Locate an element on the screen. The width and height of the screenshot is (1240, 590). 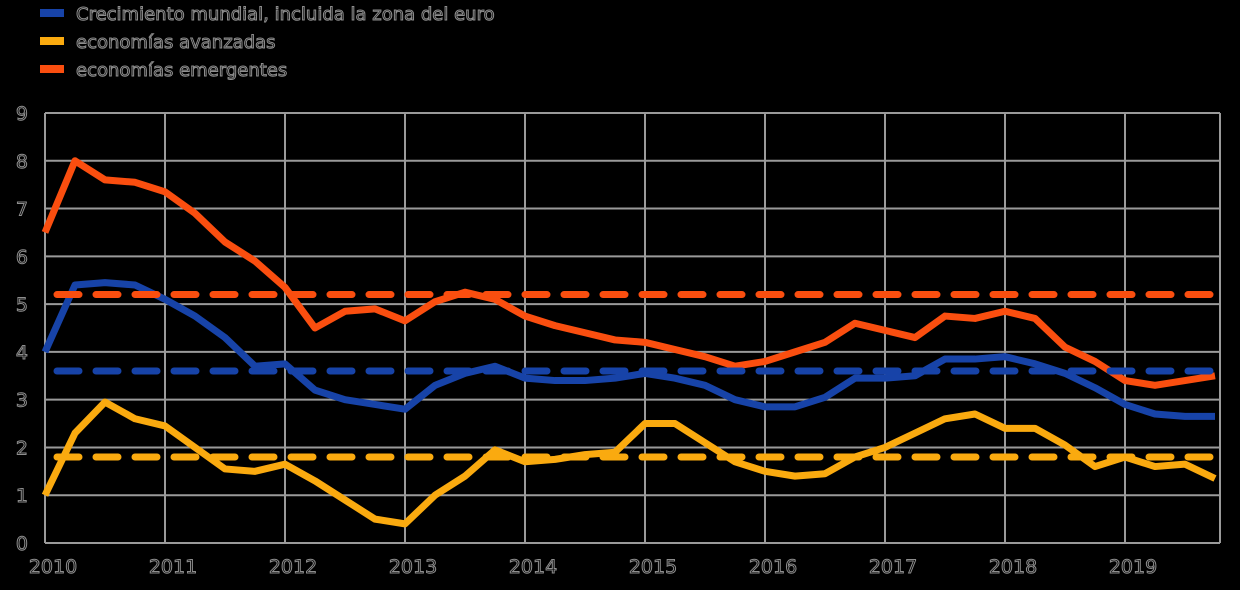
y-tick-label: 2 is located at coordinates (22, 448).